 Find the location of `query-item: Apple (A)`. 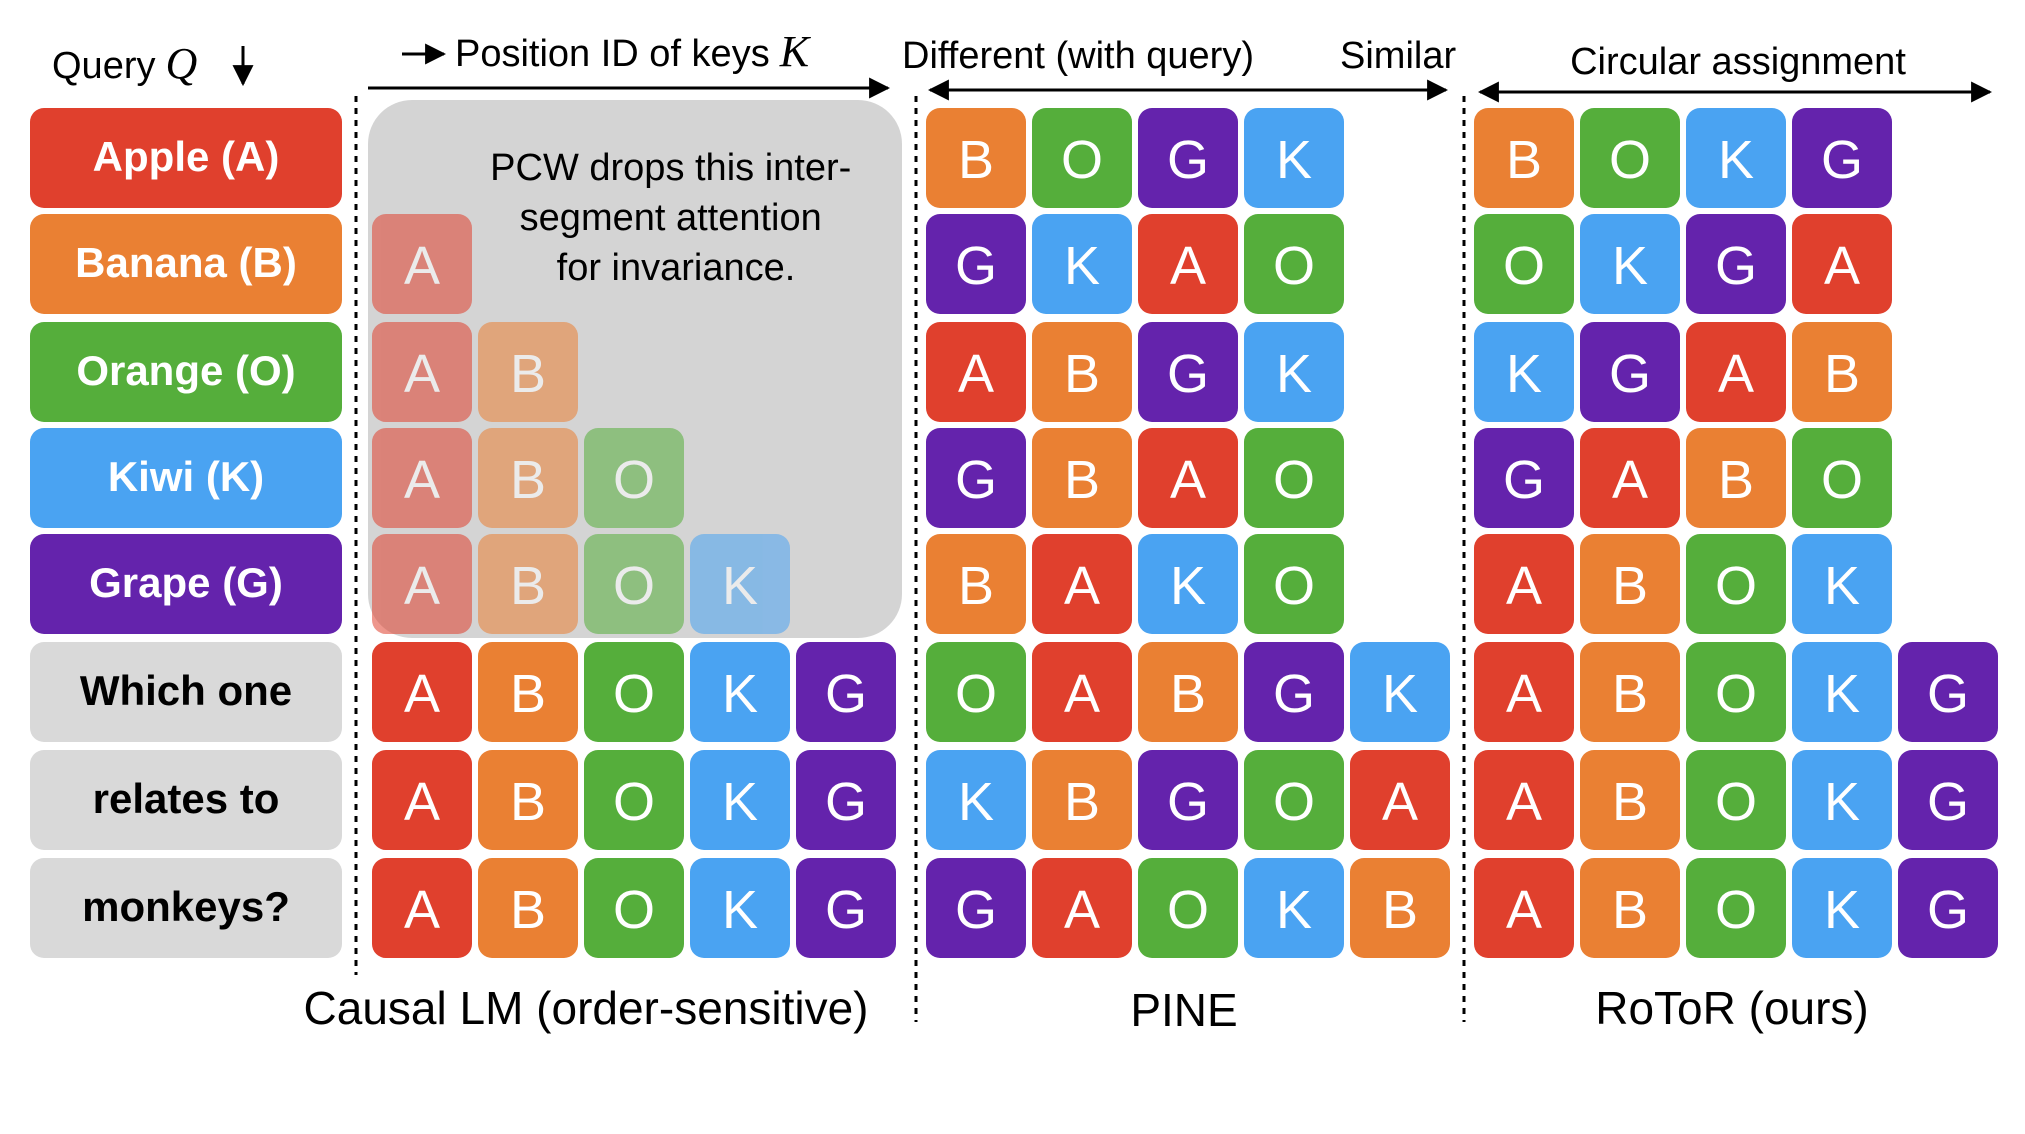

query-item: Apple (A) is located at coordinates (186, 158).